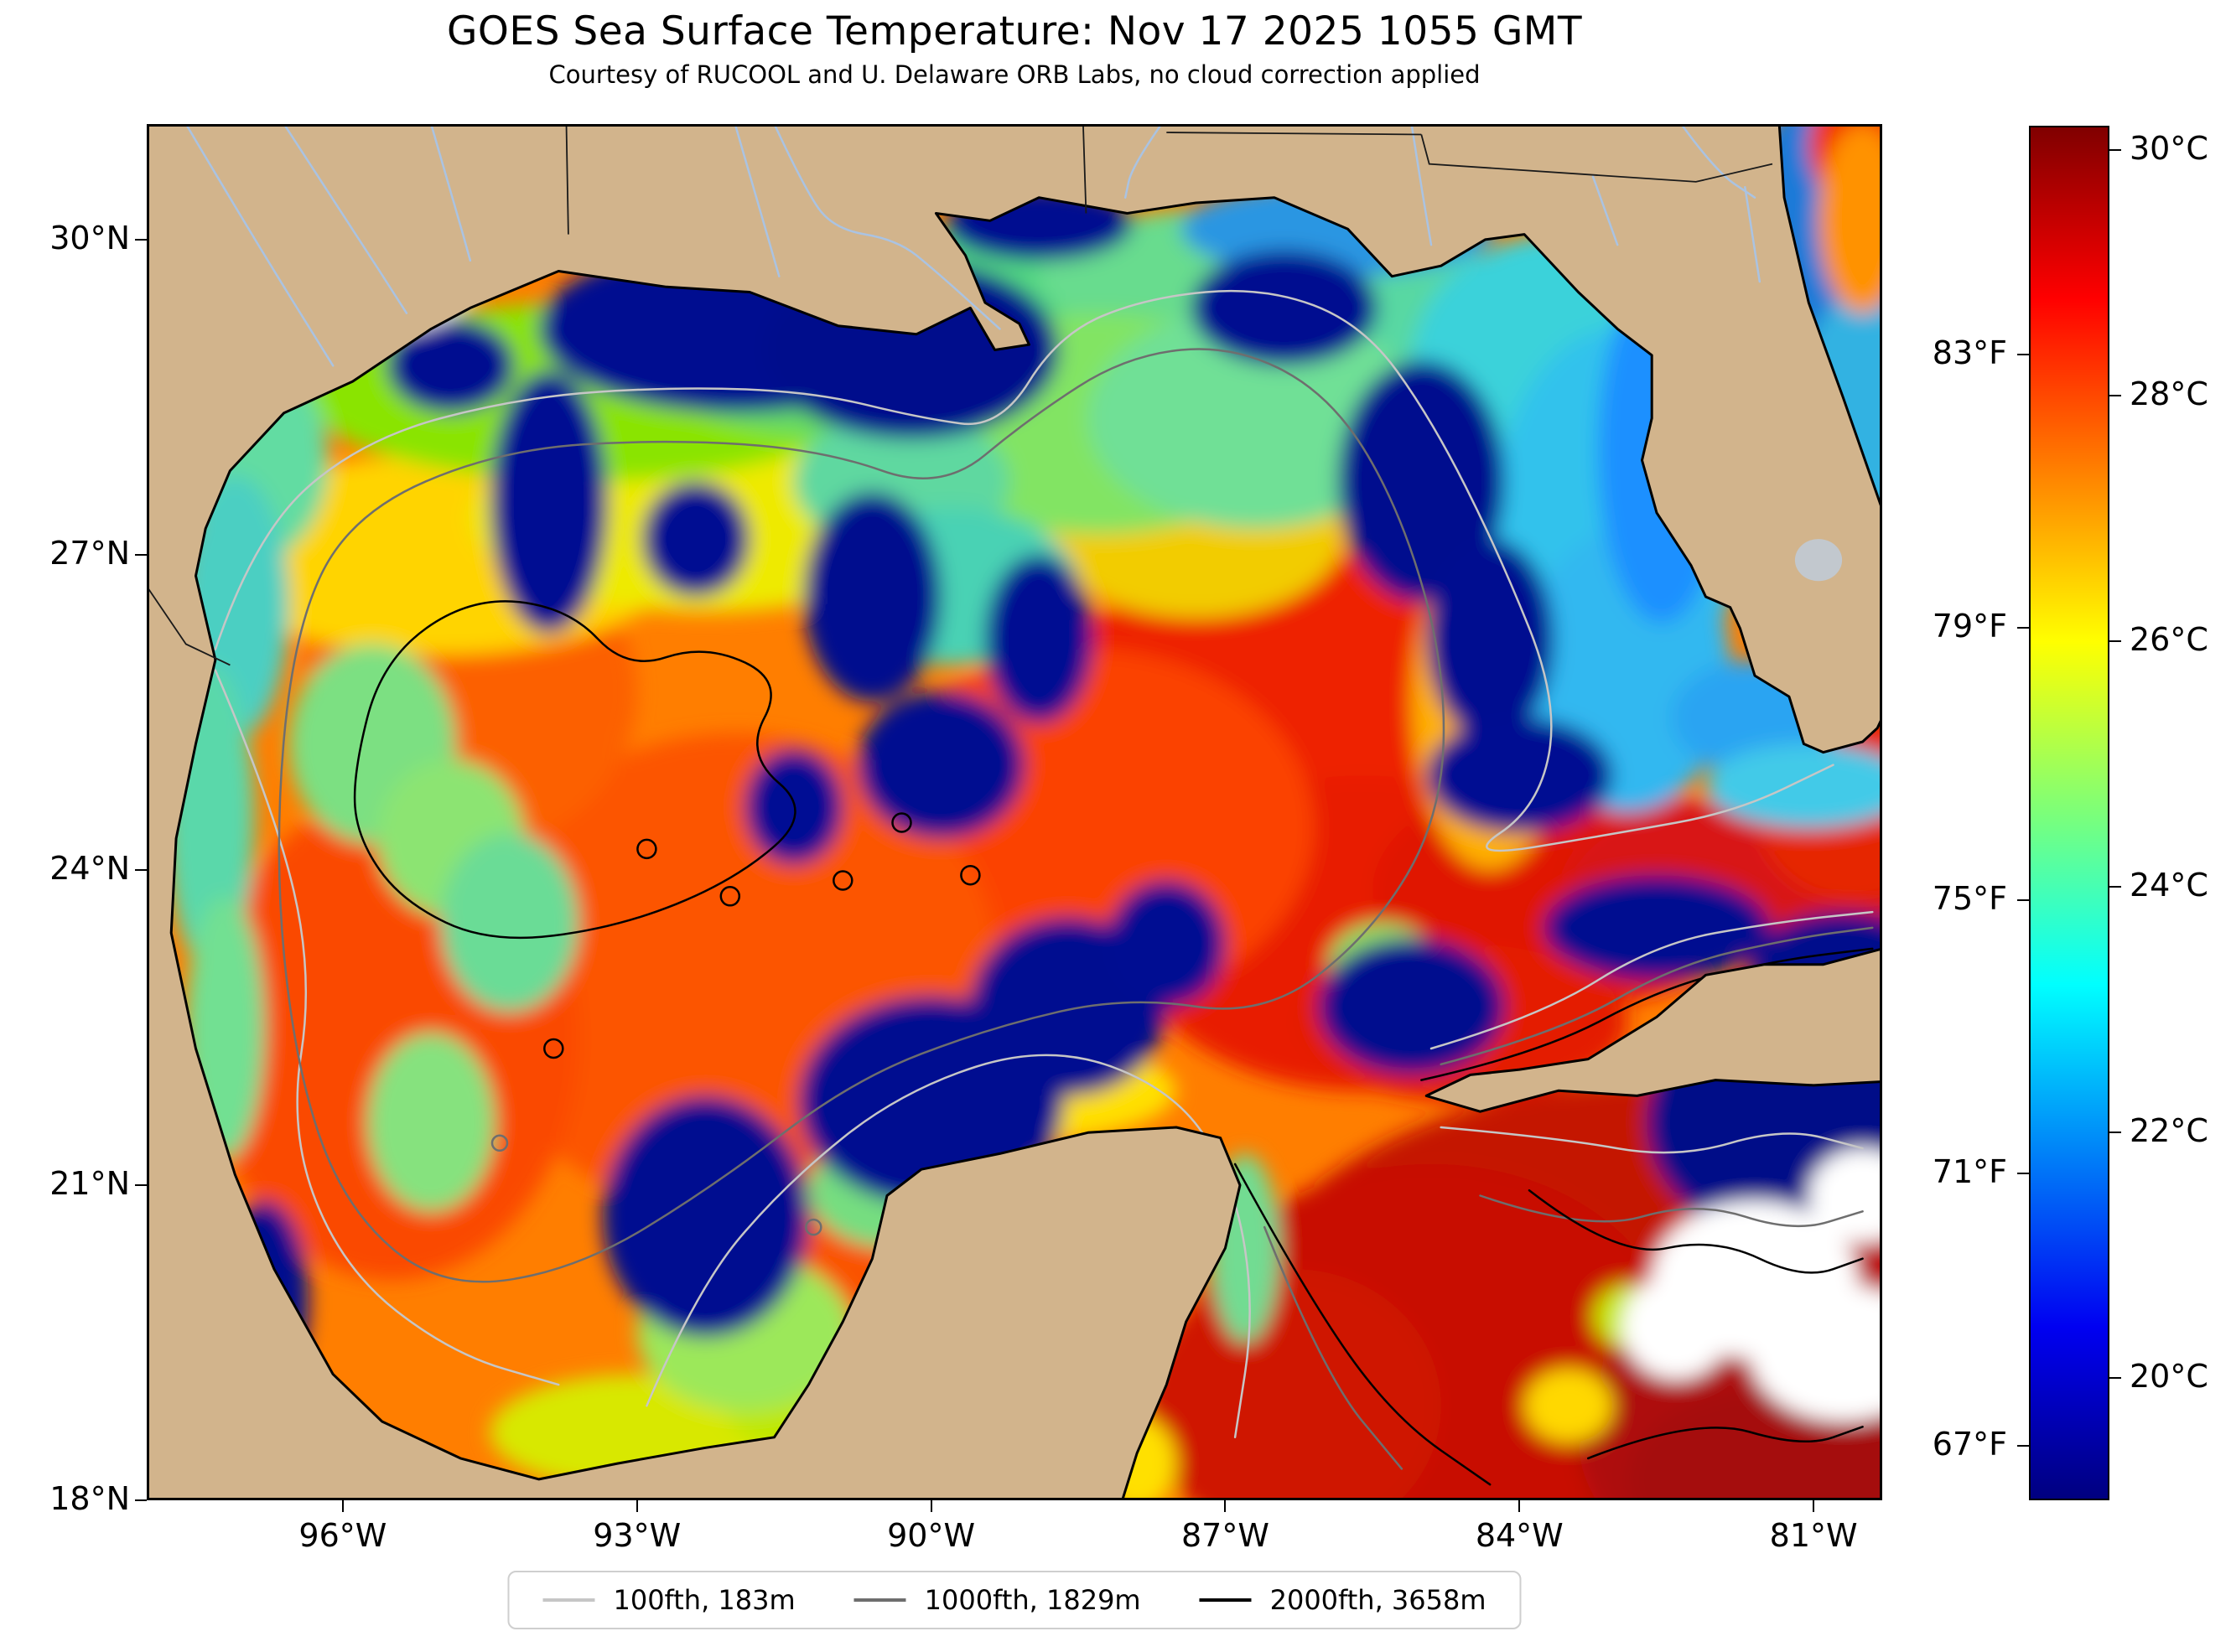 The image size is (2231, 1652). What do you see at coordinates (1519, 1535) in the screenshot?
I see `x-tick-label: 84°W` at bounding box center [1519, 1535].